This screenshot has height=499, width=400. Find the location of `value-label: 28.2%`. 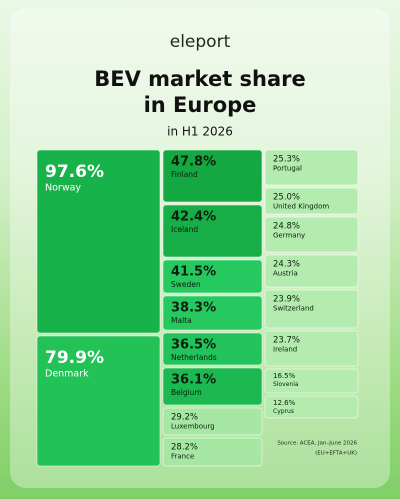

value-label: 28.2% is located at coordinates (184, 448).